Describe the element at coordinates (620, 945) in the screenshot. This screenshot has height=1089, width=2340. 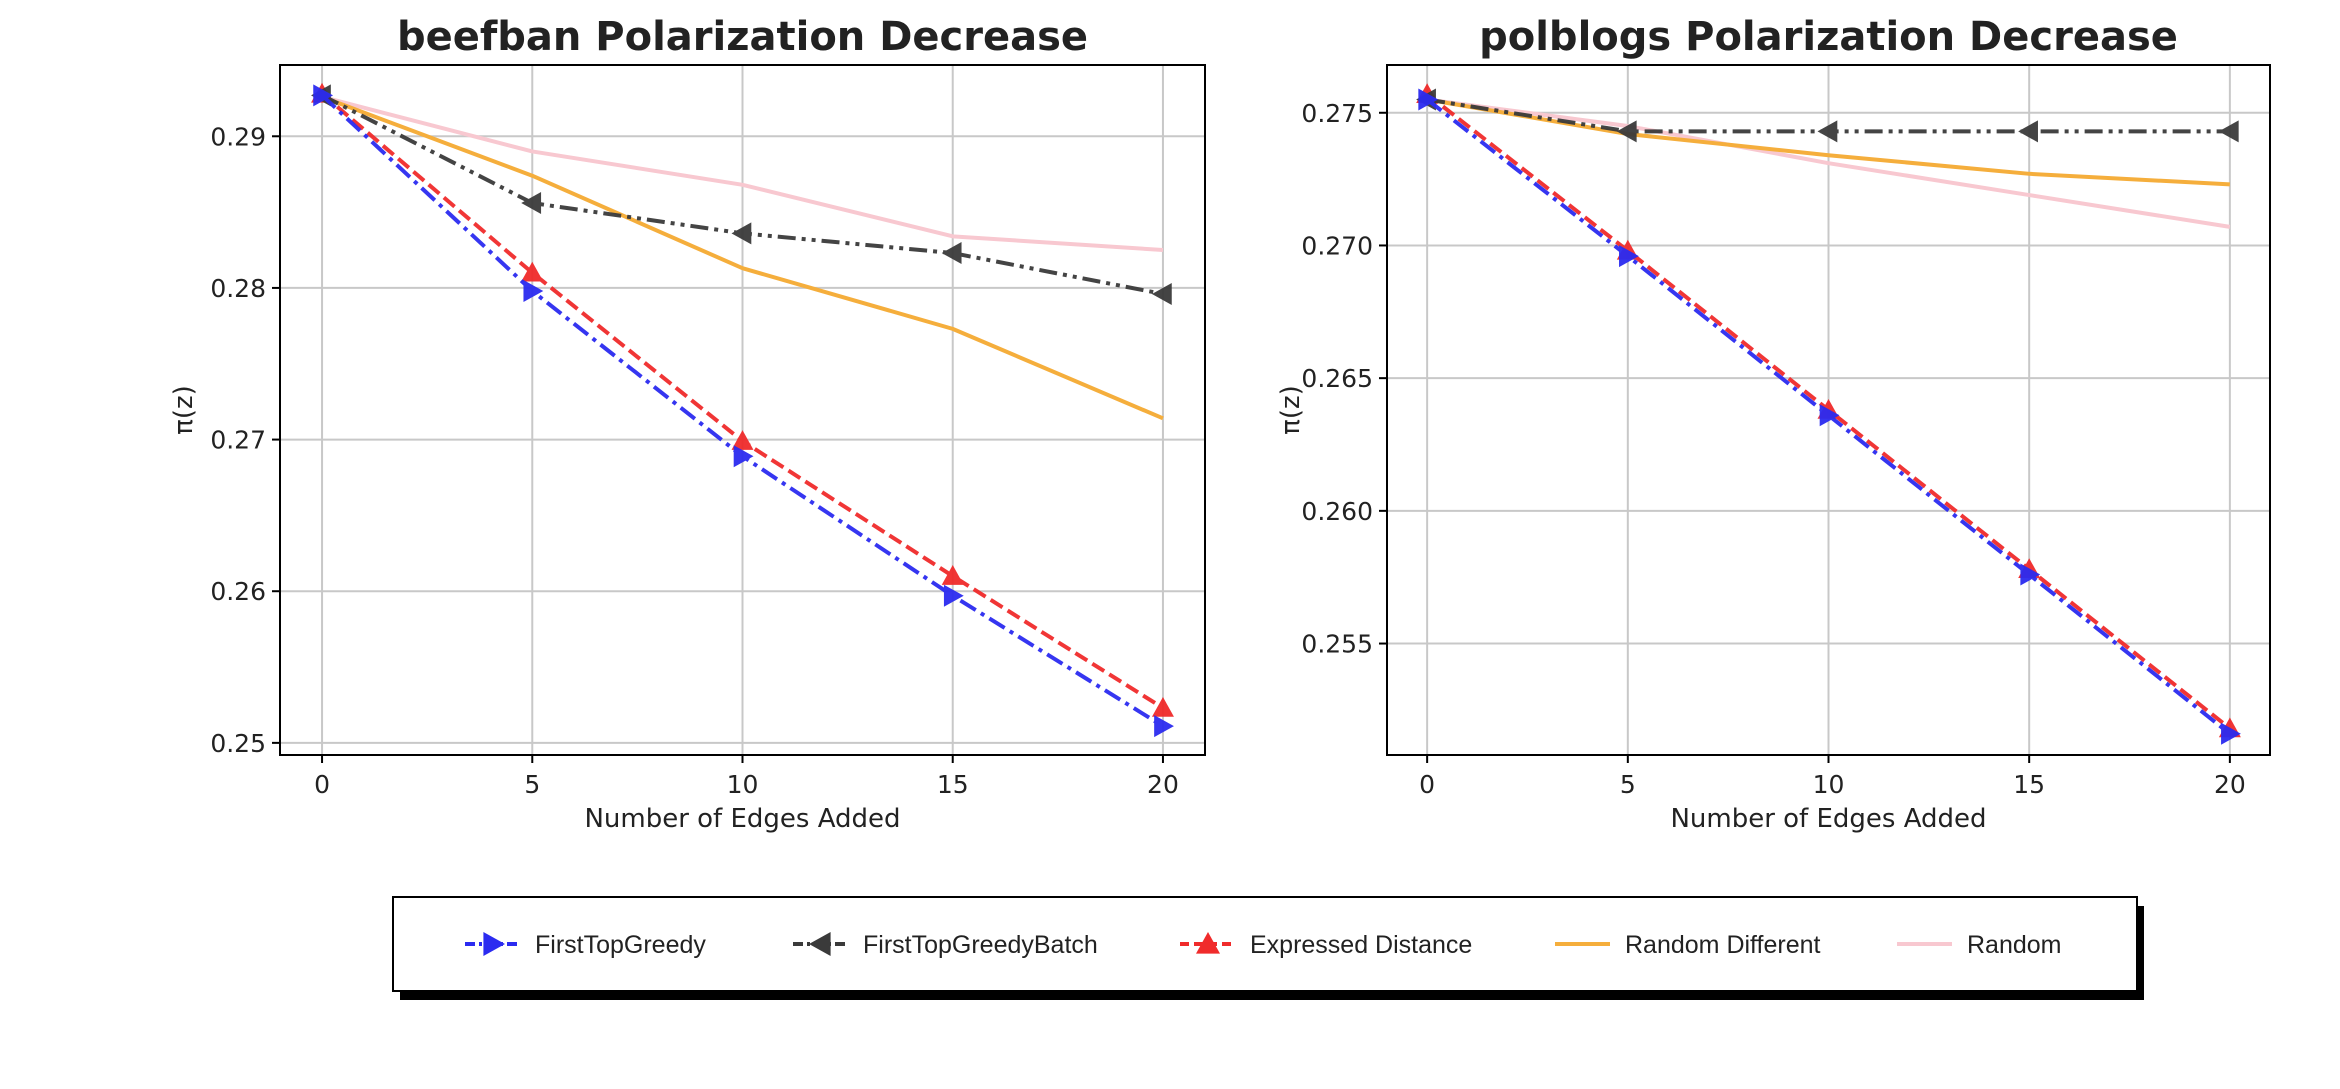
I see `legend-label: FirstTopGreedy` at that location.